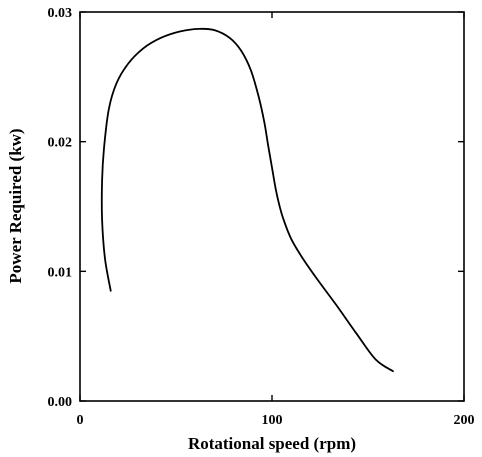 This screenshot has height=457, width=482. I want to click on y-tick-label: 0.00, so click(60, 402).